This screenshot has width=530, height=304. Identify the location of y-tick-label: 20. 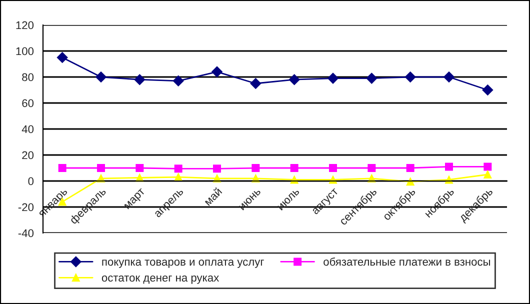
(28, 155).